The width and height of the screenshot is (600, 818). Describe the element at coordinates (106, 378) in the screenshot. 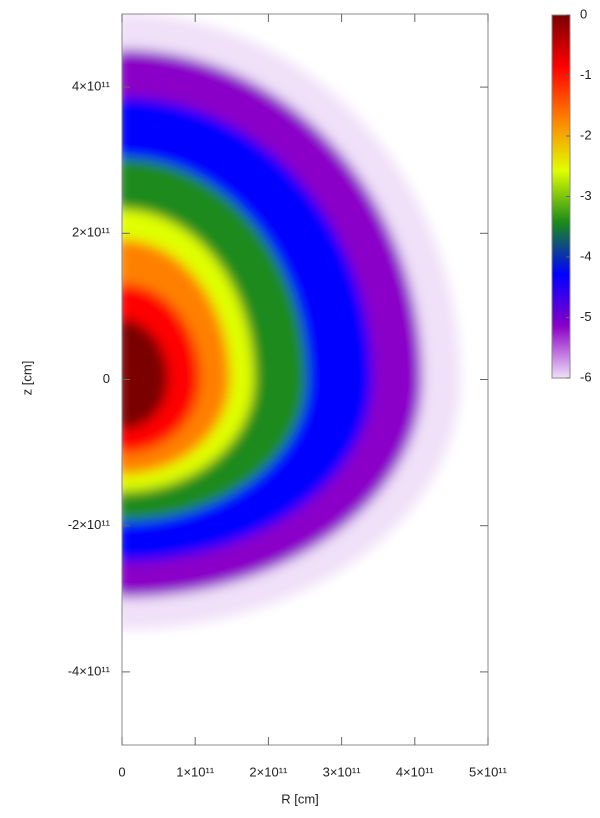

I see `y-tick-label: 0` at that location.